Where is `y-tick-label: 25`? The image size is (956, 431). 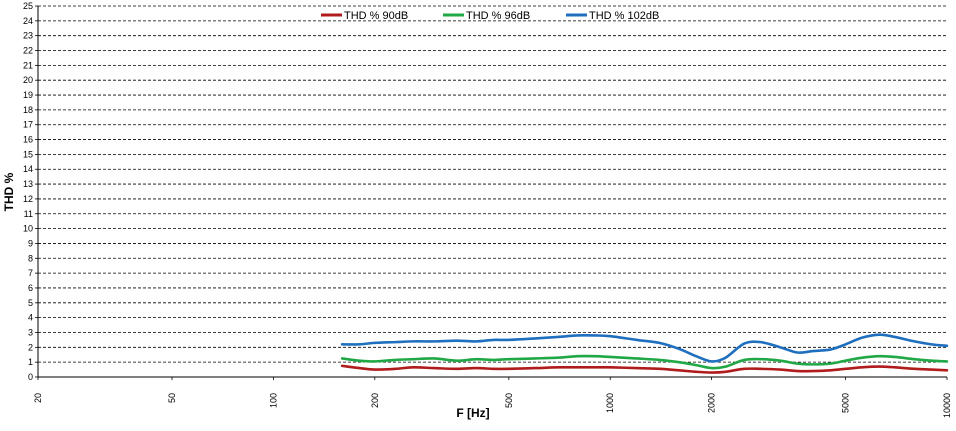 y-tick-label: 25 is located at coordinates (28, 6).